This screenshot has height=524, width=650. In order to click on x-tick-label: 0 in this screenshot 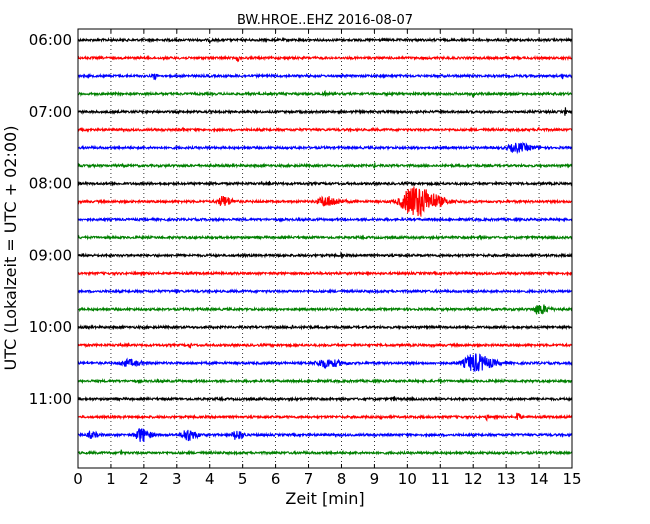, I will do `click(78, 479)`.